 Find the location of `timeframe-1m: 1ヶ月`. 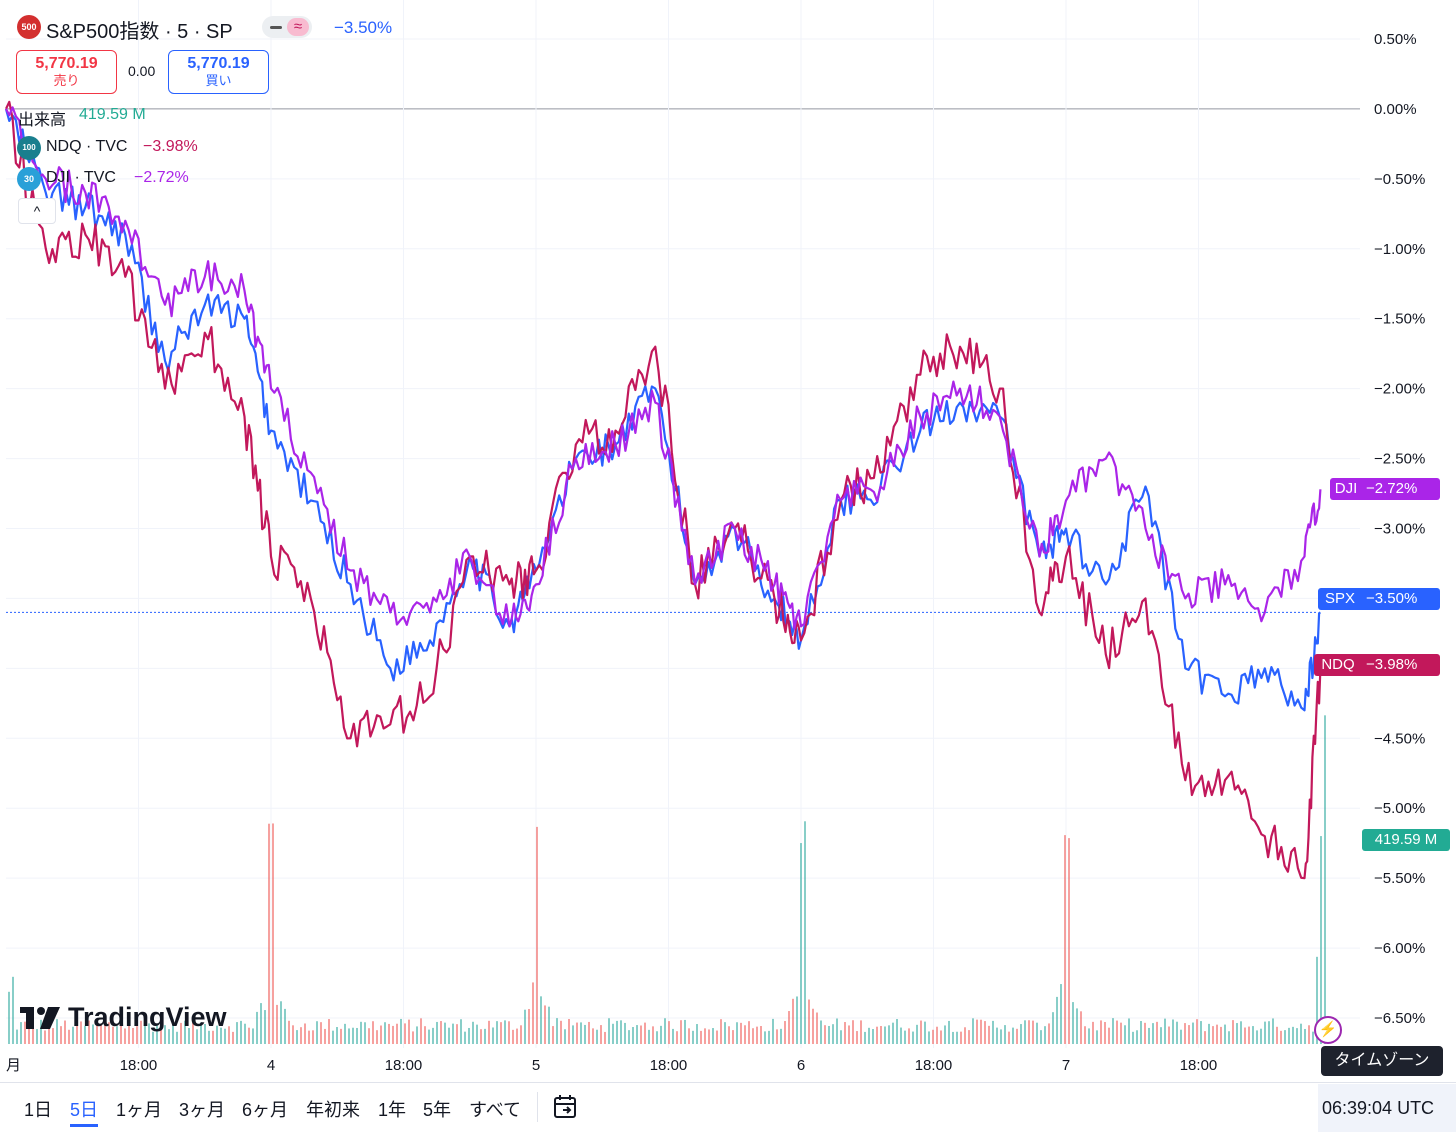

timeframe-1m: 1ヶ月 is located at coordinates (139, 1110).